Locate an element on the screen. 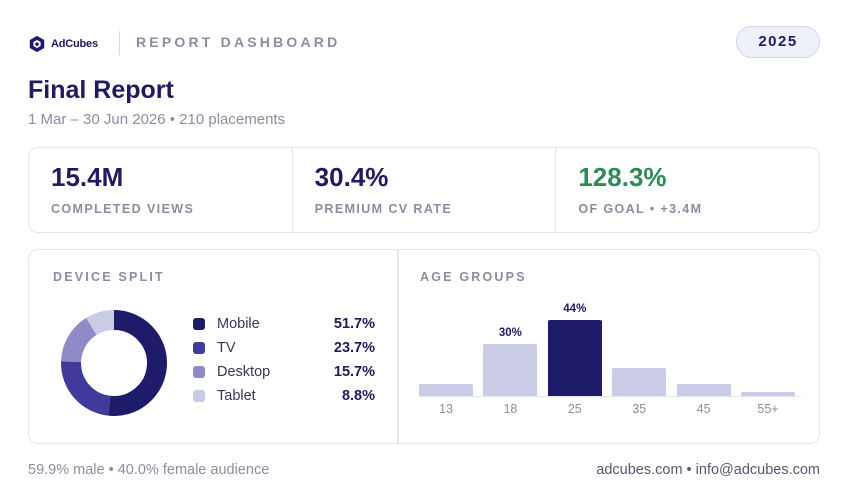  kpi-value: 128.3% is located at coordinates (622, 177).